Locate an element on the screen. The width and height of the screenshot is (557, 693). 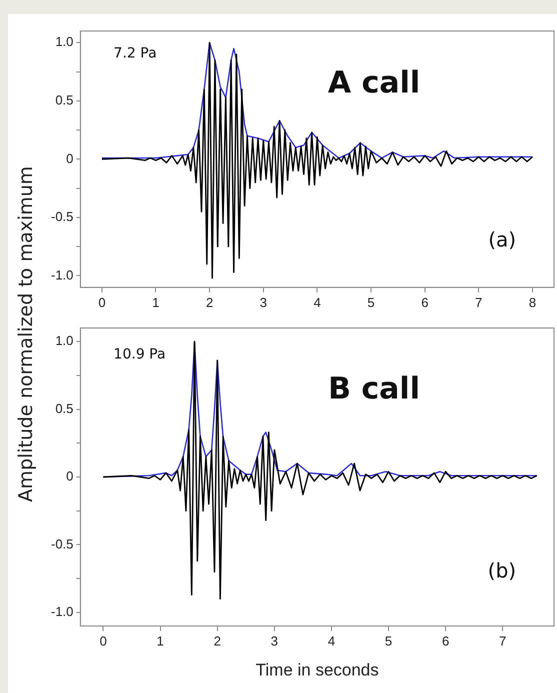
annotation: (b) is located at coordinates (502, 570).